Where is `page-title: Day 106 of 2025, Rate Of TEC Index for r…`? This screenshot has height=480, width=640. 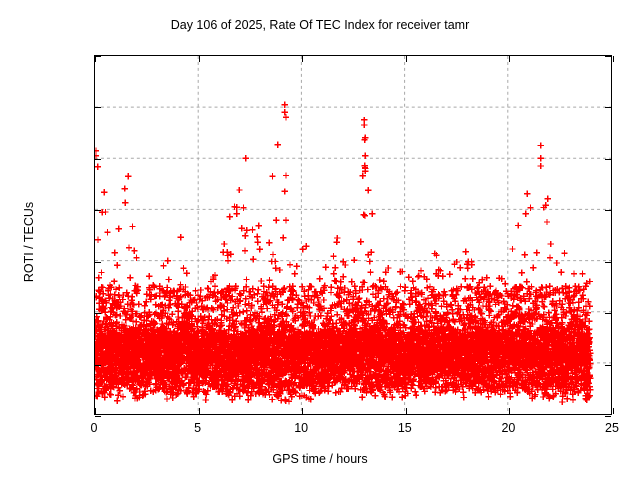
page-title: Day 106 of 2025, Rate Of TEC Index for r… is located at coordinates (320, 25).